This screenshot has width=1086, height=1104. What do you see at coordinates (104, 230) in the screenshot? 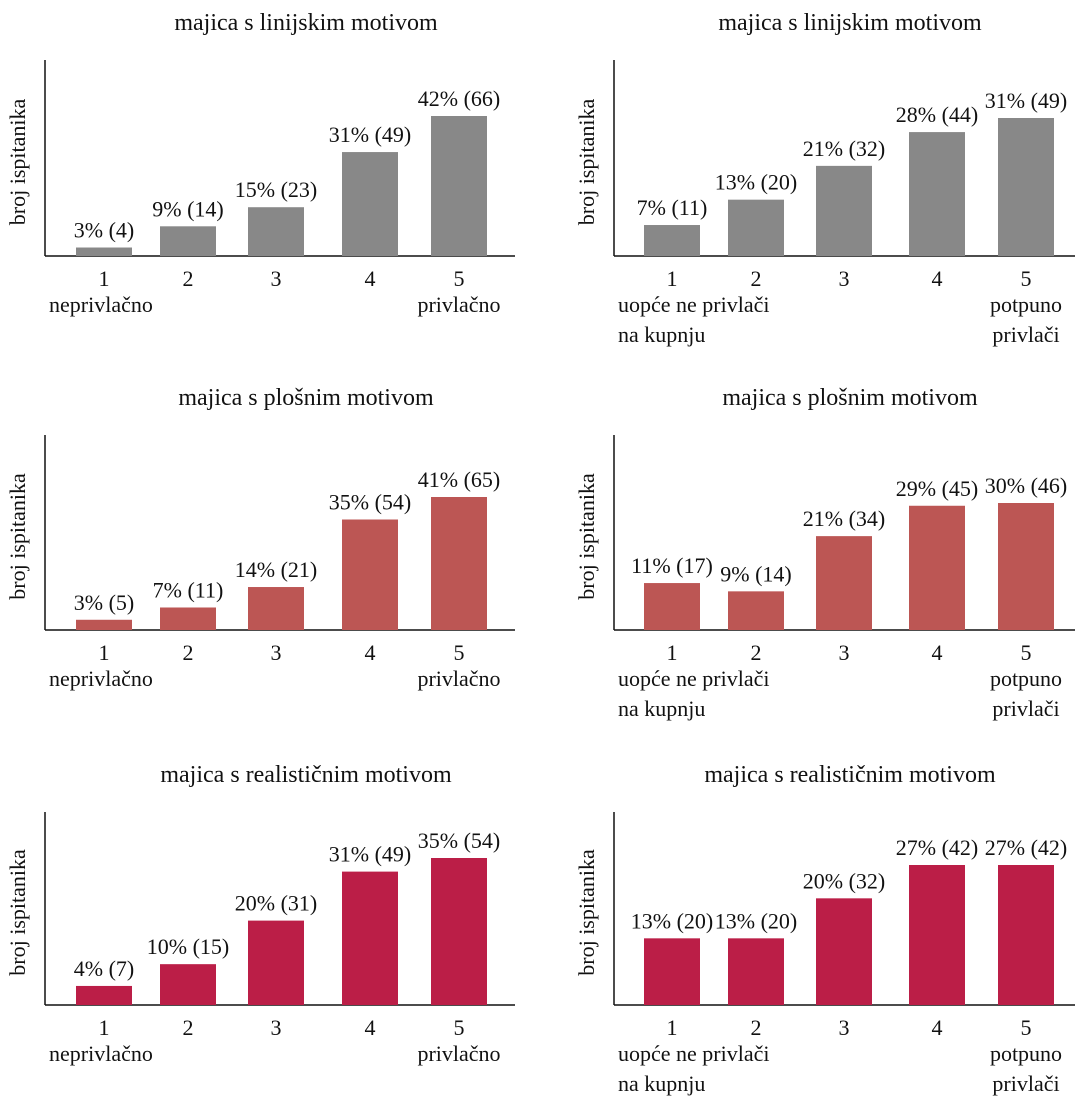
I see `data-label: 3% (4)` at bounding box center [104, 230].